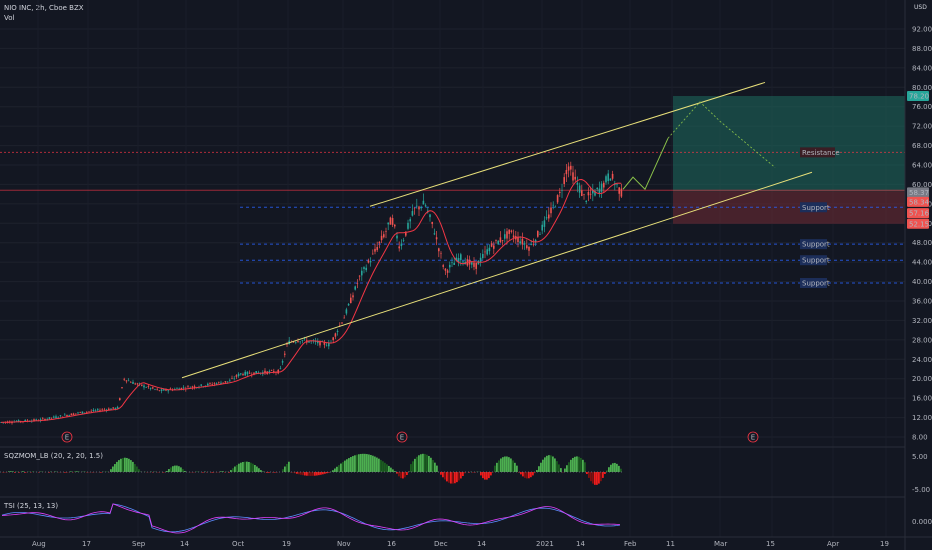 The height and width of the screenshot is (550, 932). I want to click on price-tick-label: 60.00, so click(922, 185).